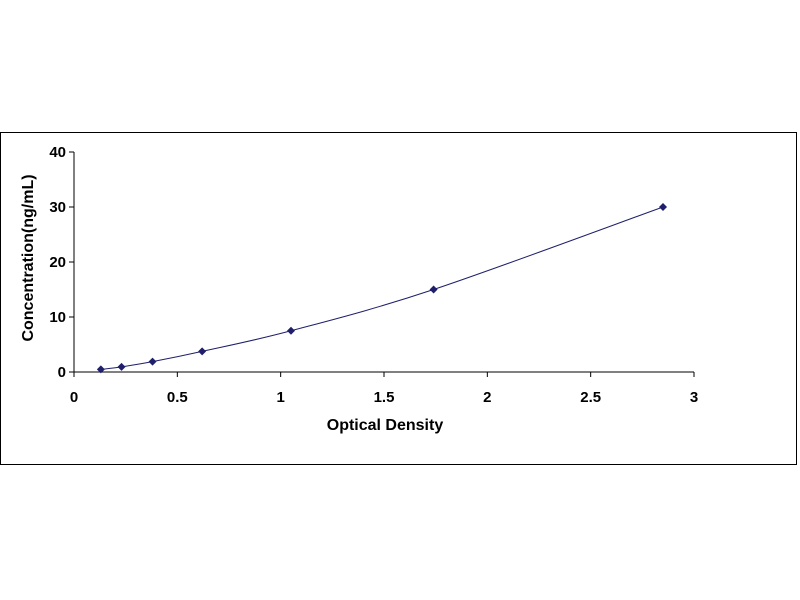 Image resolution: width=800 pixels, height=600 pixels. Describe the element at coordinates (57, 152) in the screenshot. I see `y-tick-label: 40` at that location.